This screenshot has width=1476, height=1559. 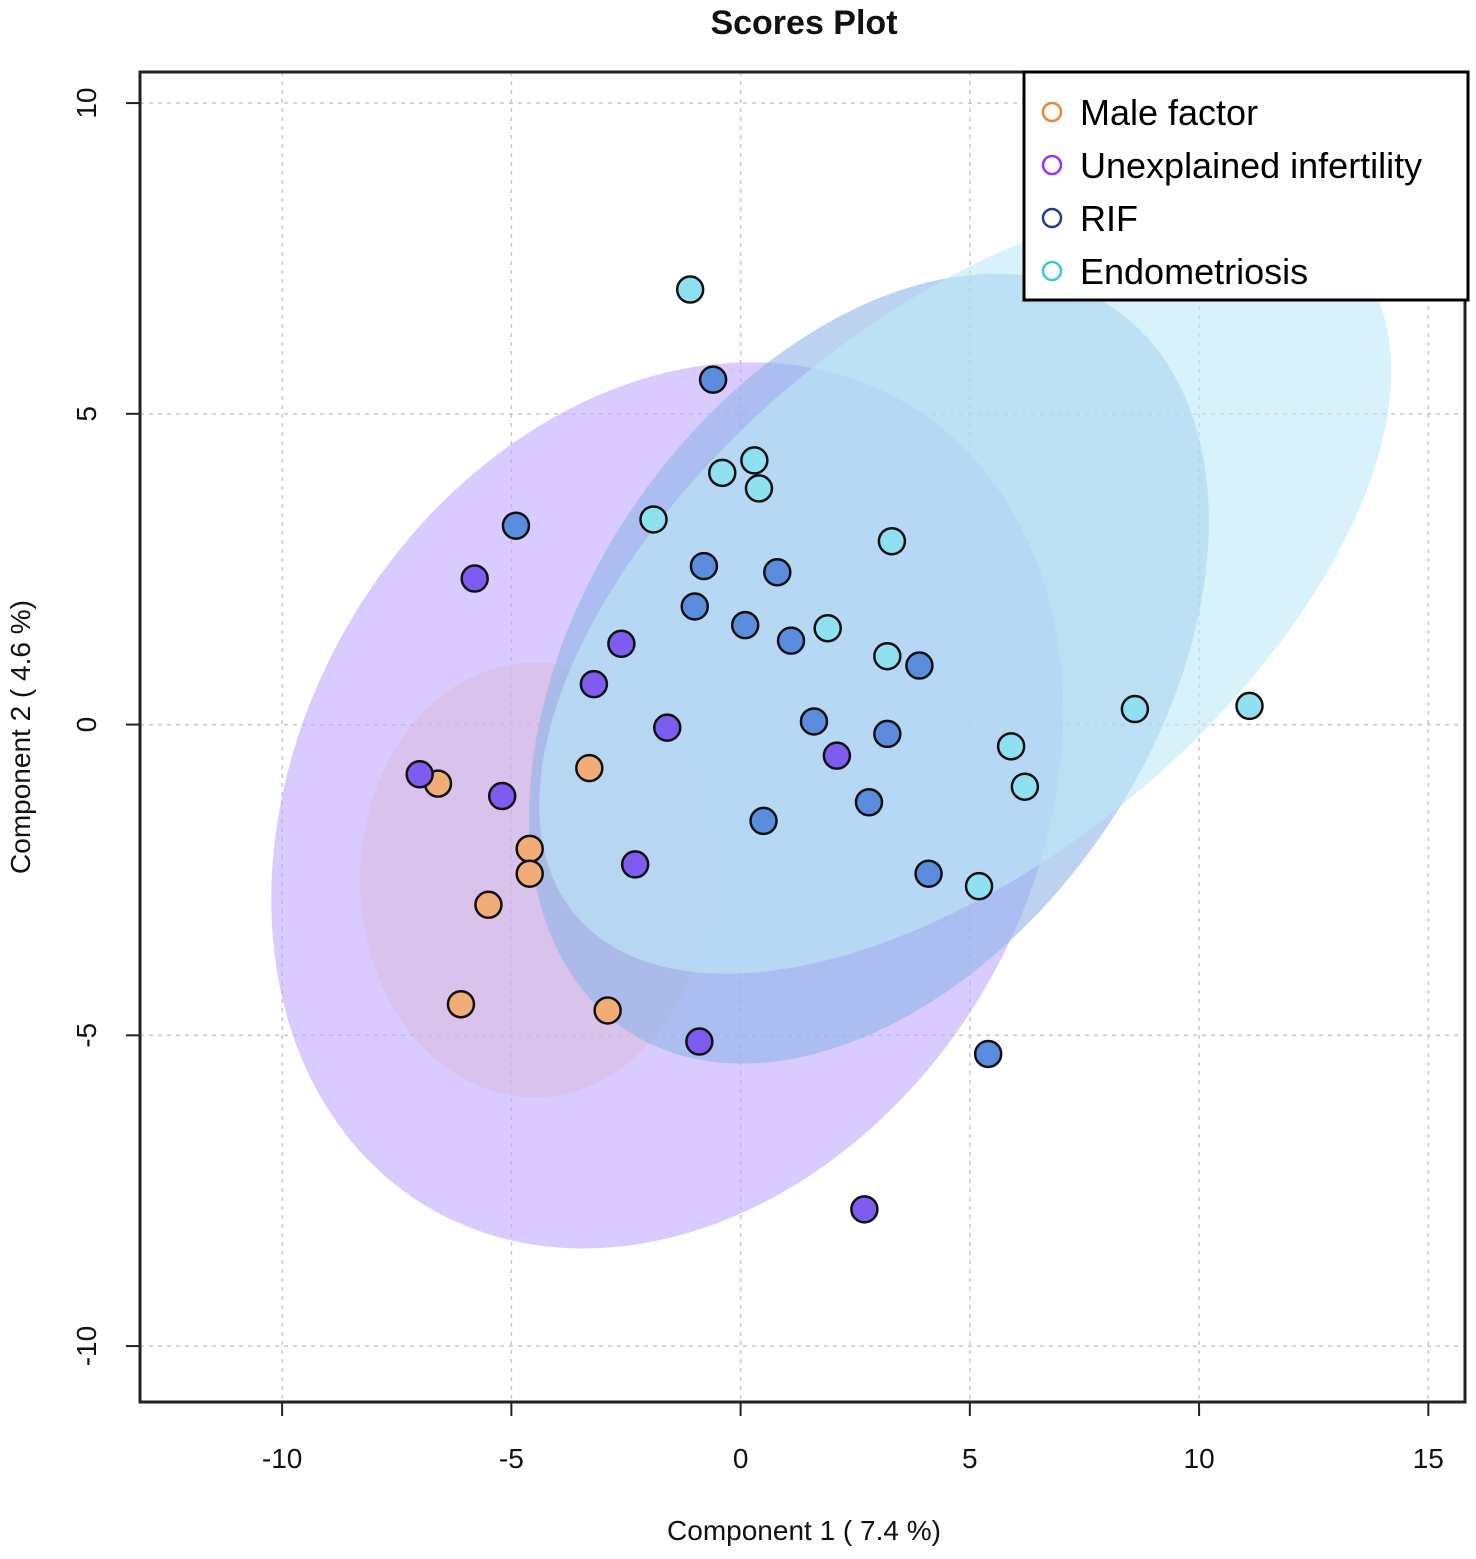 What do you see at coordinates (803, 23) in the screenshot?
I see `chart-title: Scores Plot` at bounding box center [803, 23].